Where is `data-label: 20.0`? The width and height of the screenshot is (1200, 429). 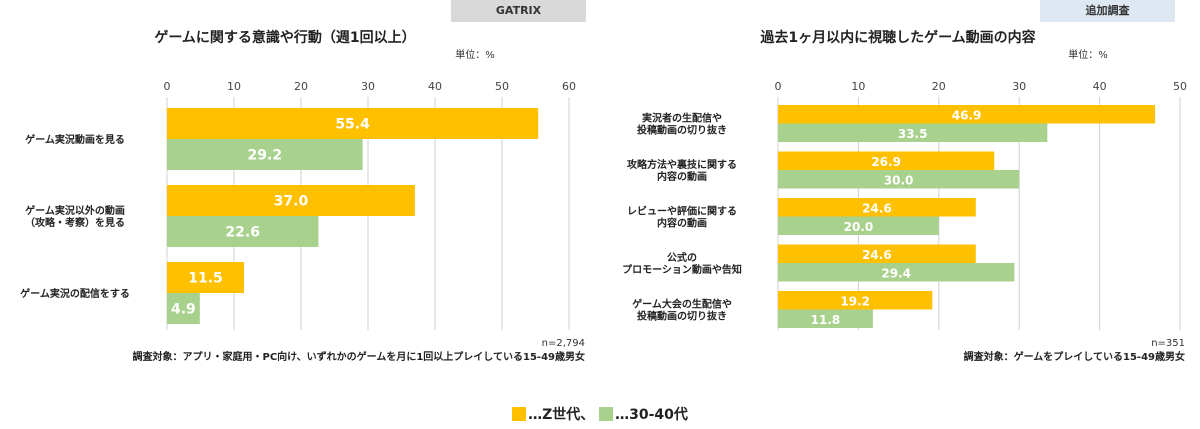
data-label: 20.0 is located at coordinates (859, 227).